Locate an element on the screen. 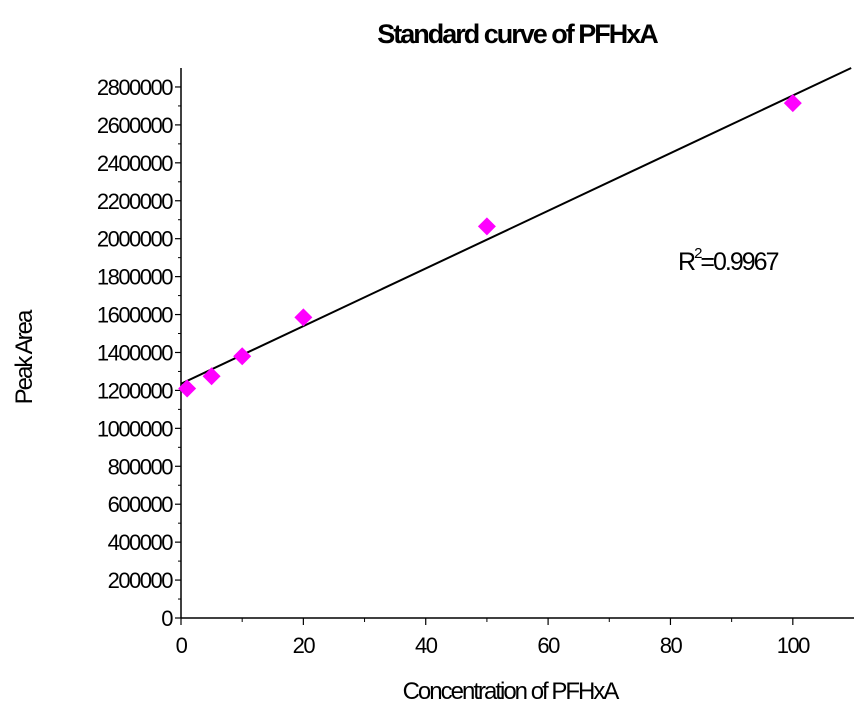 The height and width of the screenshot is (707, 854). y-tick-label: 2200000 is located at coordinates (135, 201).